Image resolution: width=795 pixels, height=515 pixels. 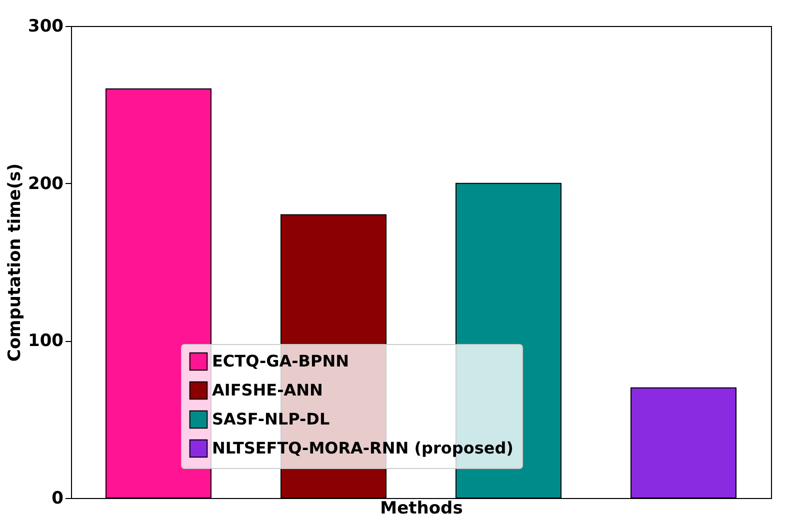 What do you see at coordinates (280, 361) in the screenshot?
I see `legend-label: ECTQ-GA-BPNN` at bounding box center [280, 361].